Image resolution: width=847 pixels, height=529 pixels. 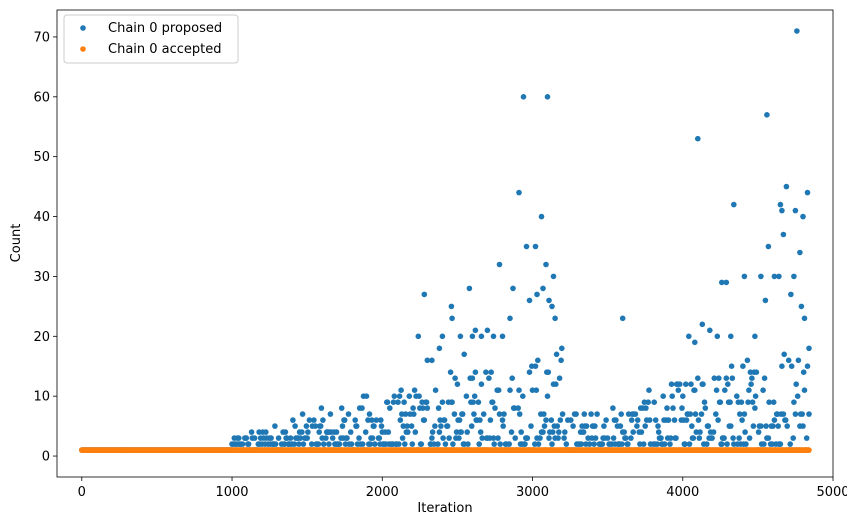 What do you see at coordinates (382, 492) in the screenshot?
I see `x-tick-label: 2000` at bounding box center [382, 492].